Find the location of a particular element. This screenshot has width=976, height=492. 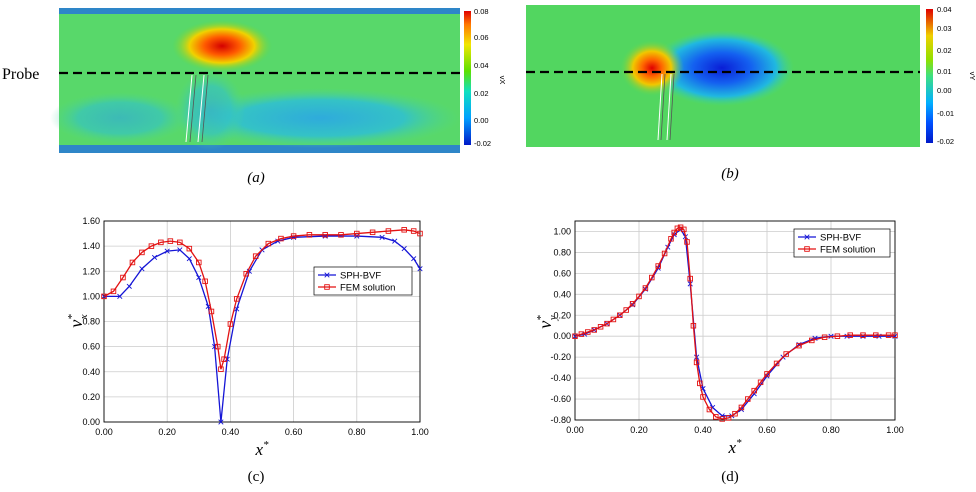

colorbar-a is located at coordinates (467, 78).